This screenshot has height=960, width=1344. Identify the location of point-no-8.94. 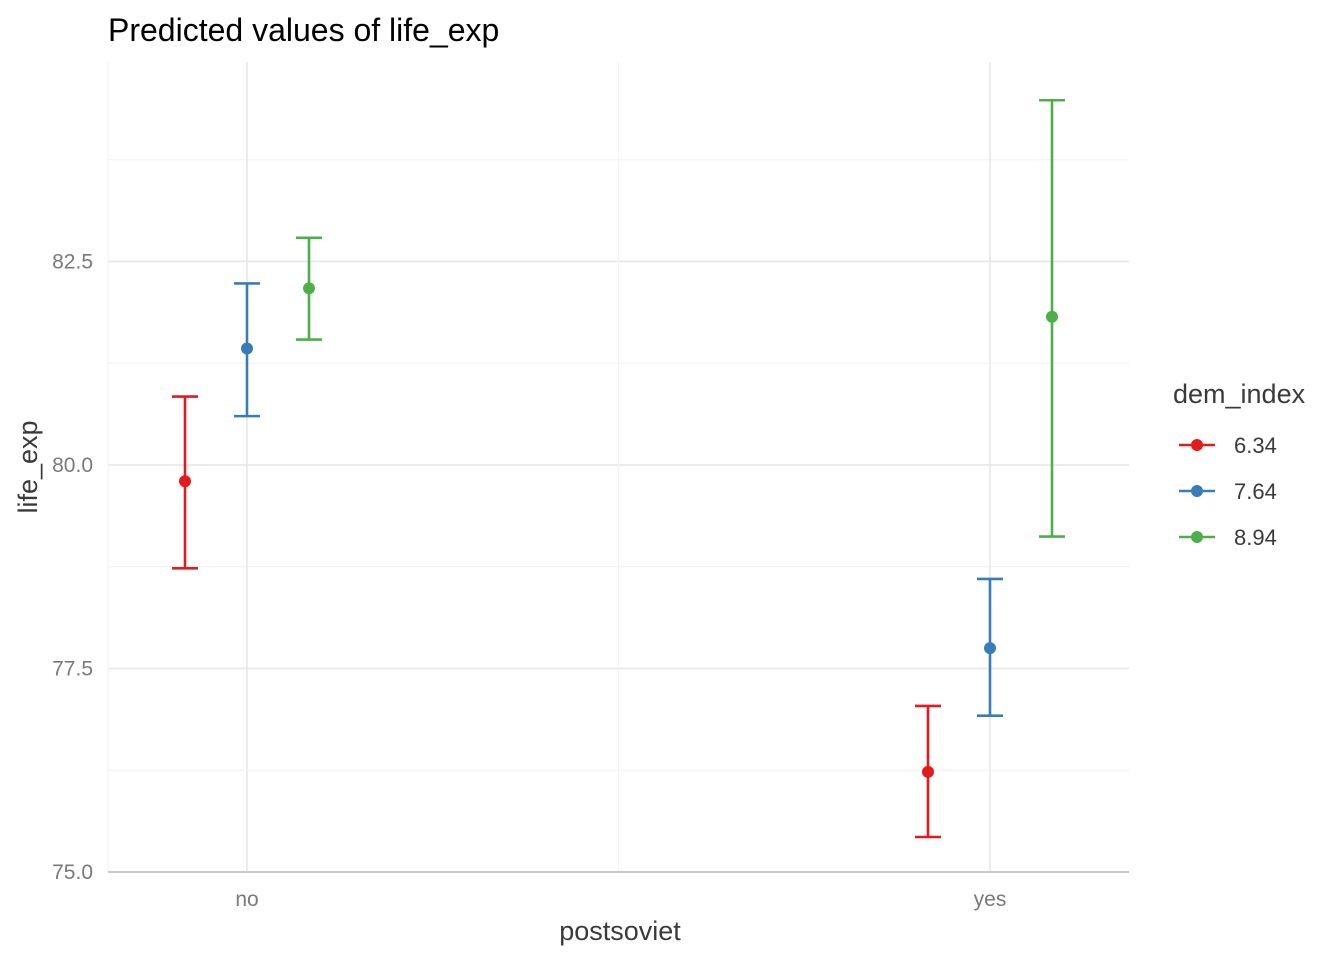
(309, 288).